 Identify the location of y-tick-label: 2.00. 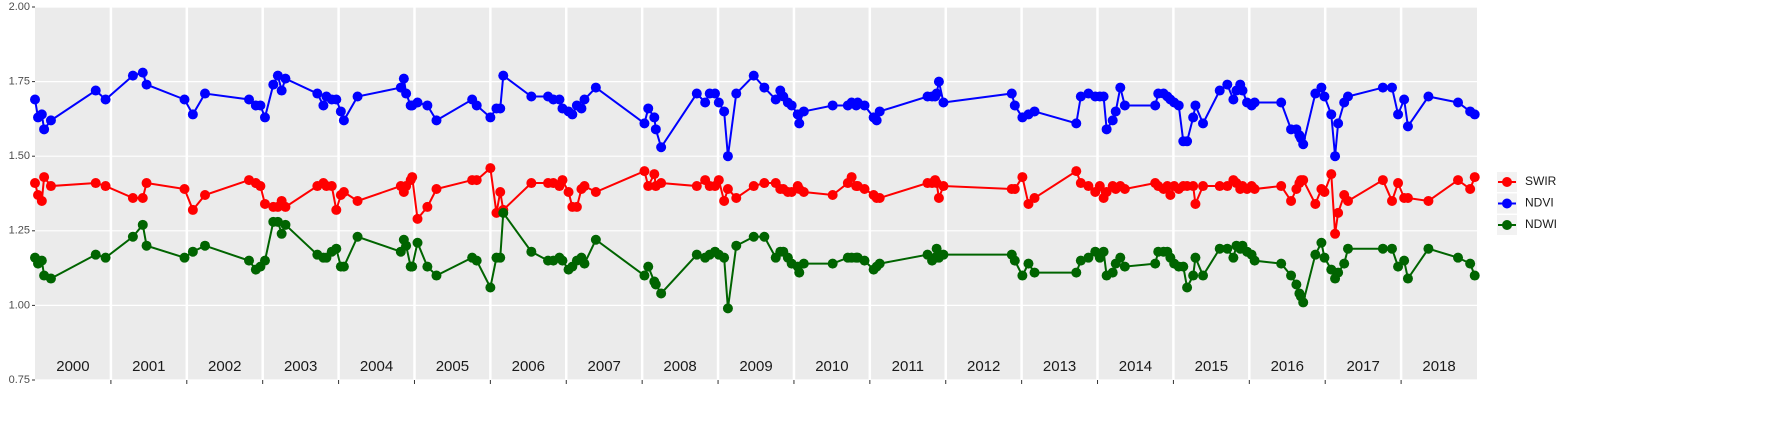
(19, 7).